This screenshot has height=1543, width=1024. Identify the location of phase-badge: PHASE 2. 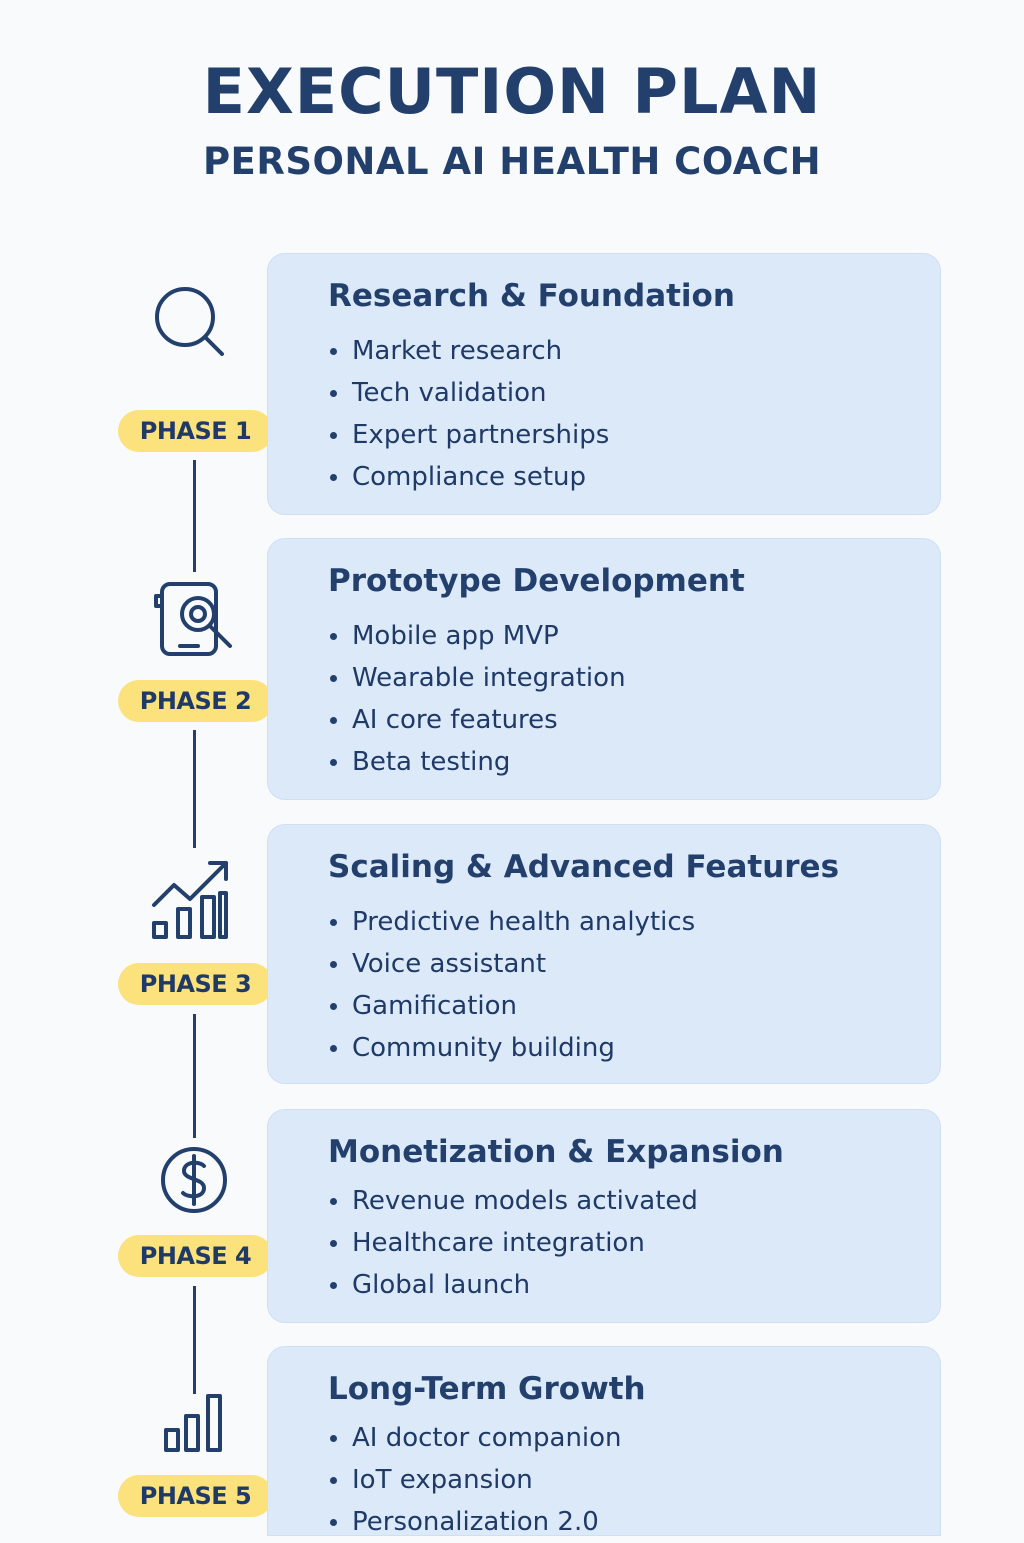
(195, 701).